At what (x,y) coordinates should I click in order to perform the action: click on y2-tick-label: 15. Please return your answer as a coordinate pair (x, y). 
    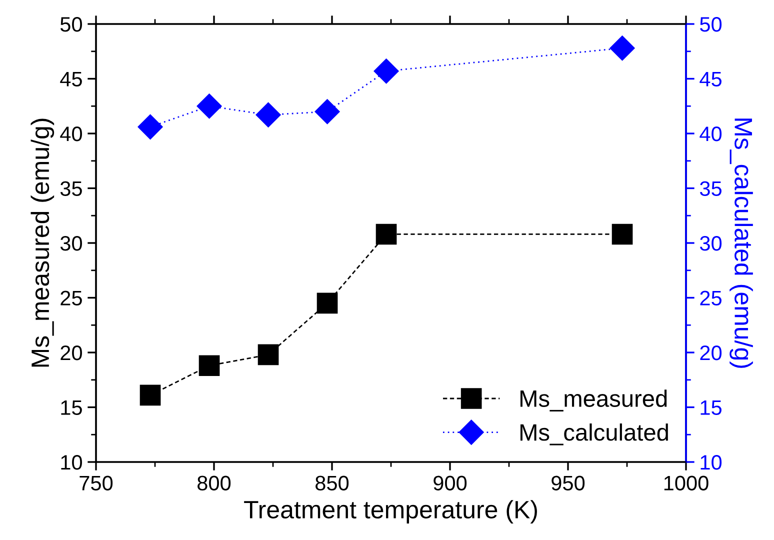
    Looking at the image, I should click on (711, 408).